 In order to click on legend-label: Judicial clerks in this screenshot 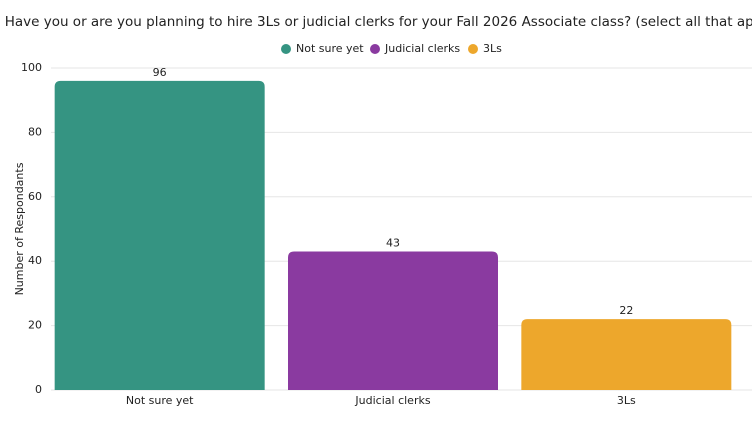, I will do `click(422, 48)`.